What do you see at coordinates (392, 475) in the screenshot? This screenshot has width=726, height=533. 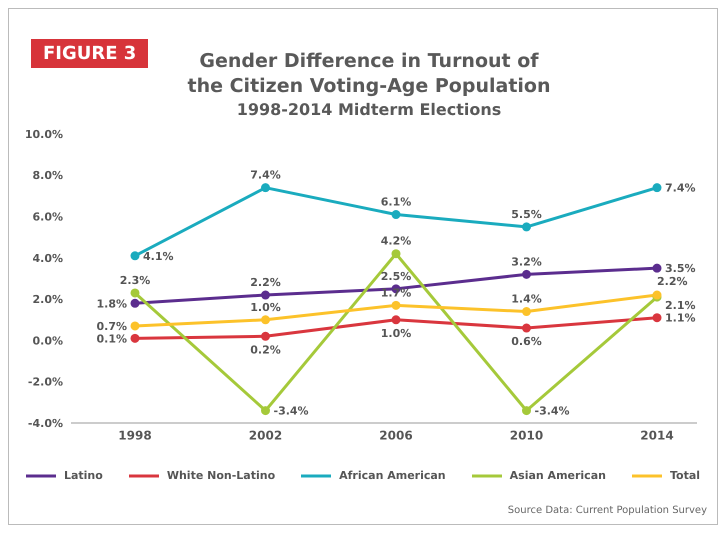 I see `legend-label: African American` at bounding box center [392, 475].